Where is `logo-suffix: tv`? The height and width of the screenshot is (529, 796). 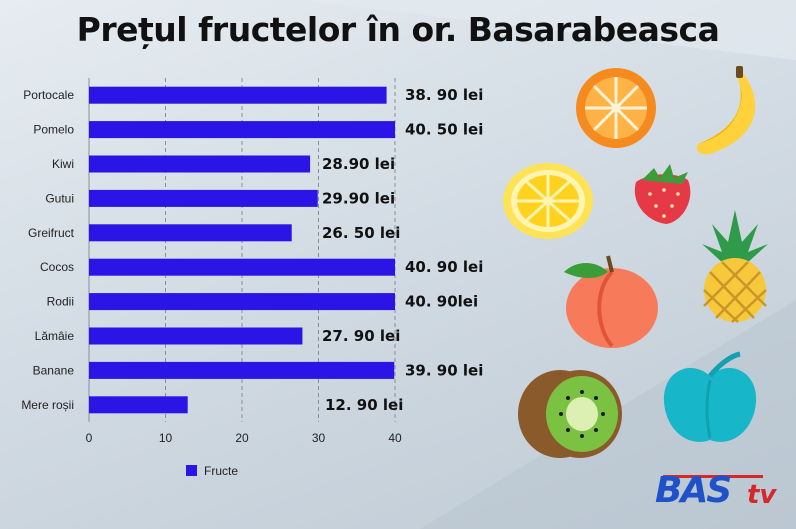 logo-suffix: tv is located at coordinates (762, 495).